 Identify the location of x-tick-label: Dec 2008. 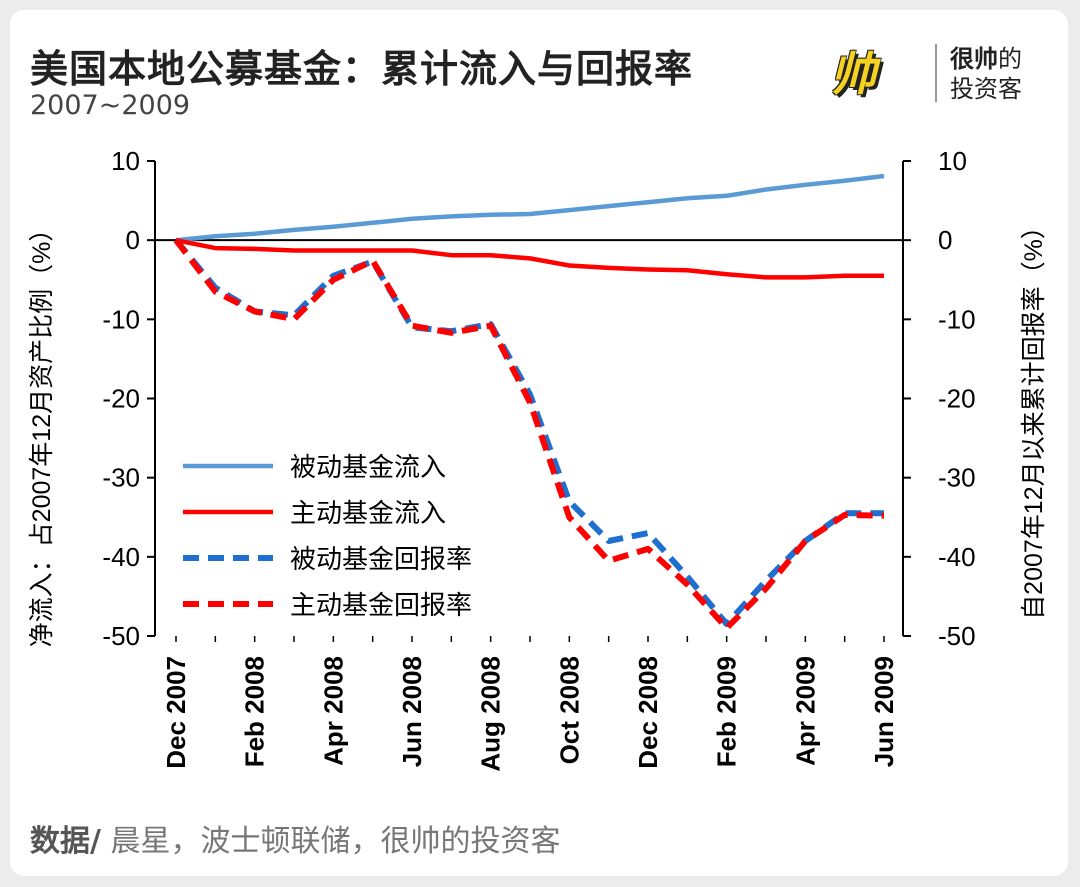
(648, 712).